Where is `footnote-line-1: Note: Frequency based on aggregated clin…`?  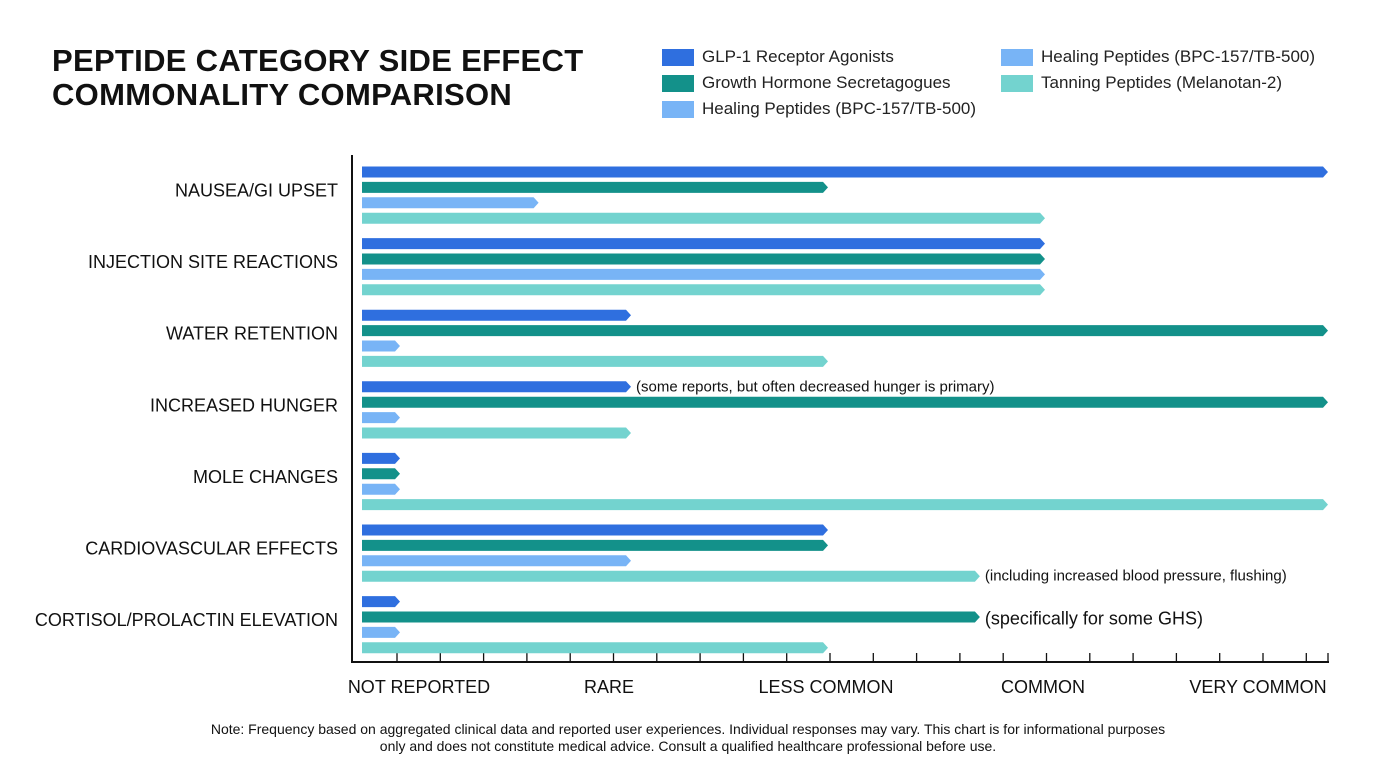 footnote-line-1: Note: Frequency based on aggregated clin… is located at coordinates (688, 729).